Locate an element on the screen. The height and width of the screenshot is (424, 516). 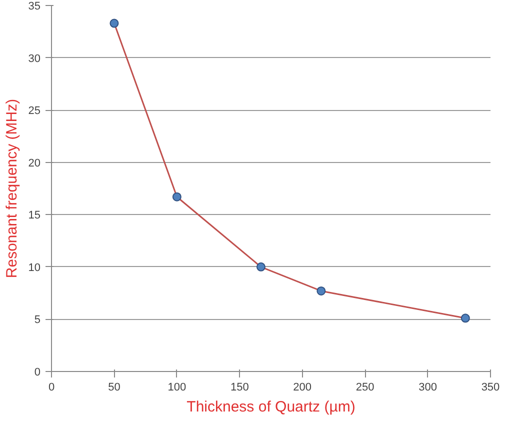
x-tick-label: 50 is located at coordinates (114, 388).